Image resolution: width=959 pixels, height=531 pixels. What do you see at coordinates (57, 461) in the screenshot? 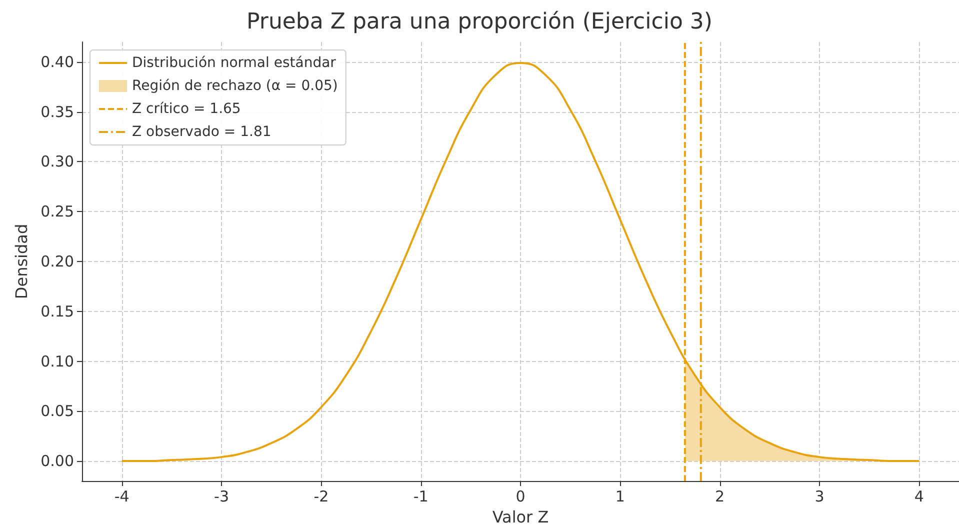
I see `y-tick-label: 0.00` at bounding box center [57, 461].